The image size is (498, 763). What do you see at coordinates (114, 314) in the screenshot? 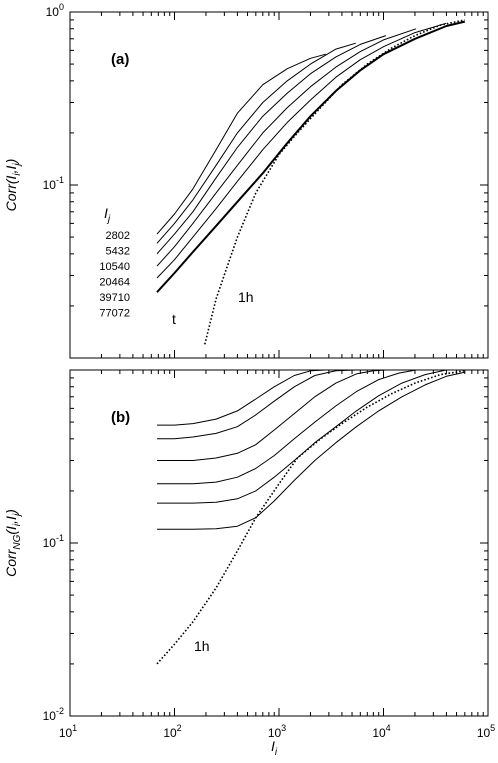
I see `legend-entry: 77072` at bounding box center [114, 314].